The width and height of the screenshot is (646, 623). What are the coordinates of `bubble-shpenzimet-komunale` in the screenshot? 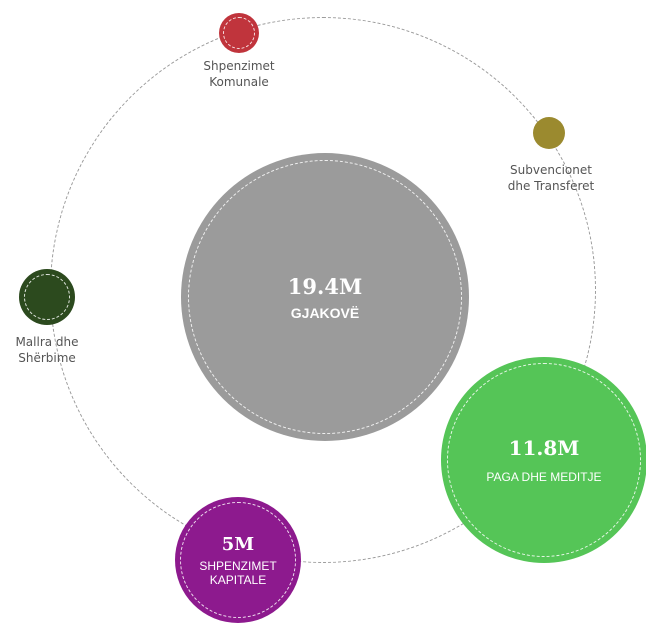 It's located at (239, 33).